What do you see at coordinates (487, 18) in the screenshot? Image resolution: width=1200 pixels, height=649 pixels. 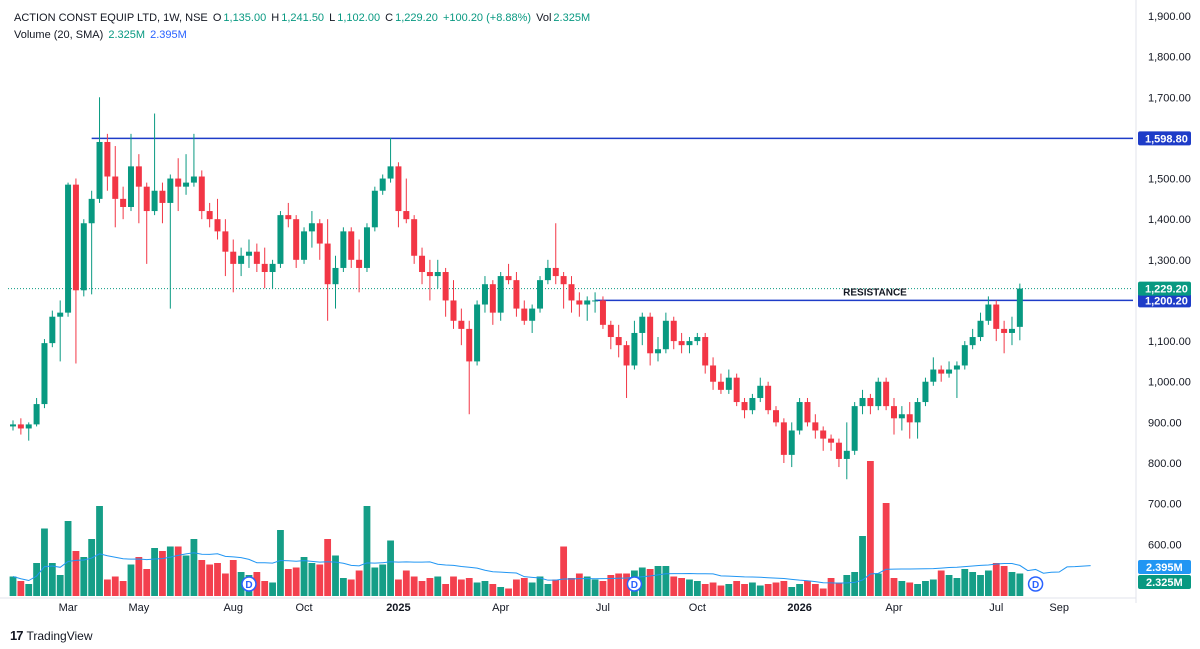 I see `change-value: +100.20 (+8.88%)` at bounding box center [487, 18].